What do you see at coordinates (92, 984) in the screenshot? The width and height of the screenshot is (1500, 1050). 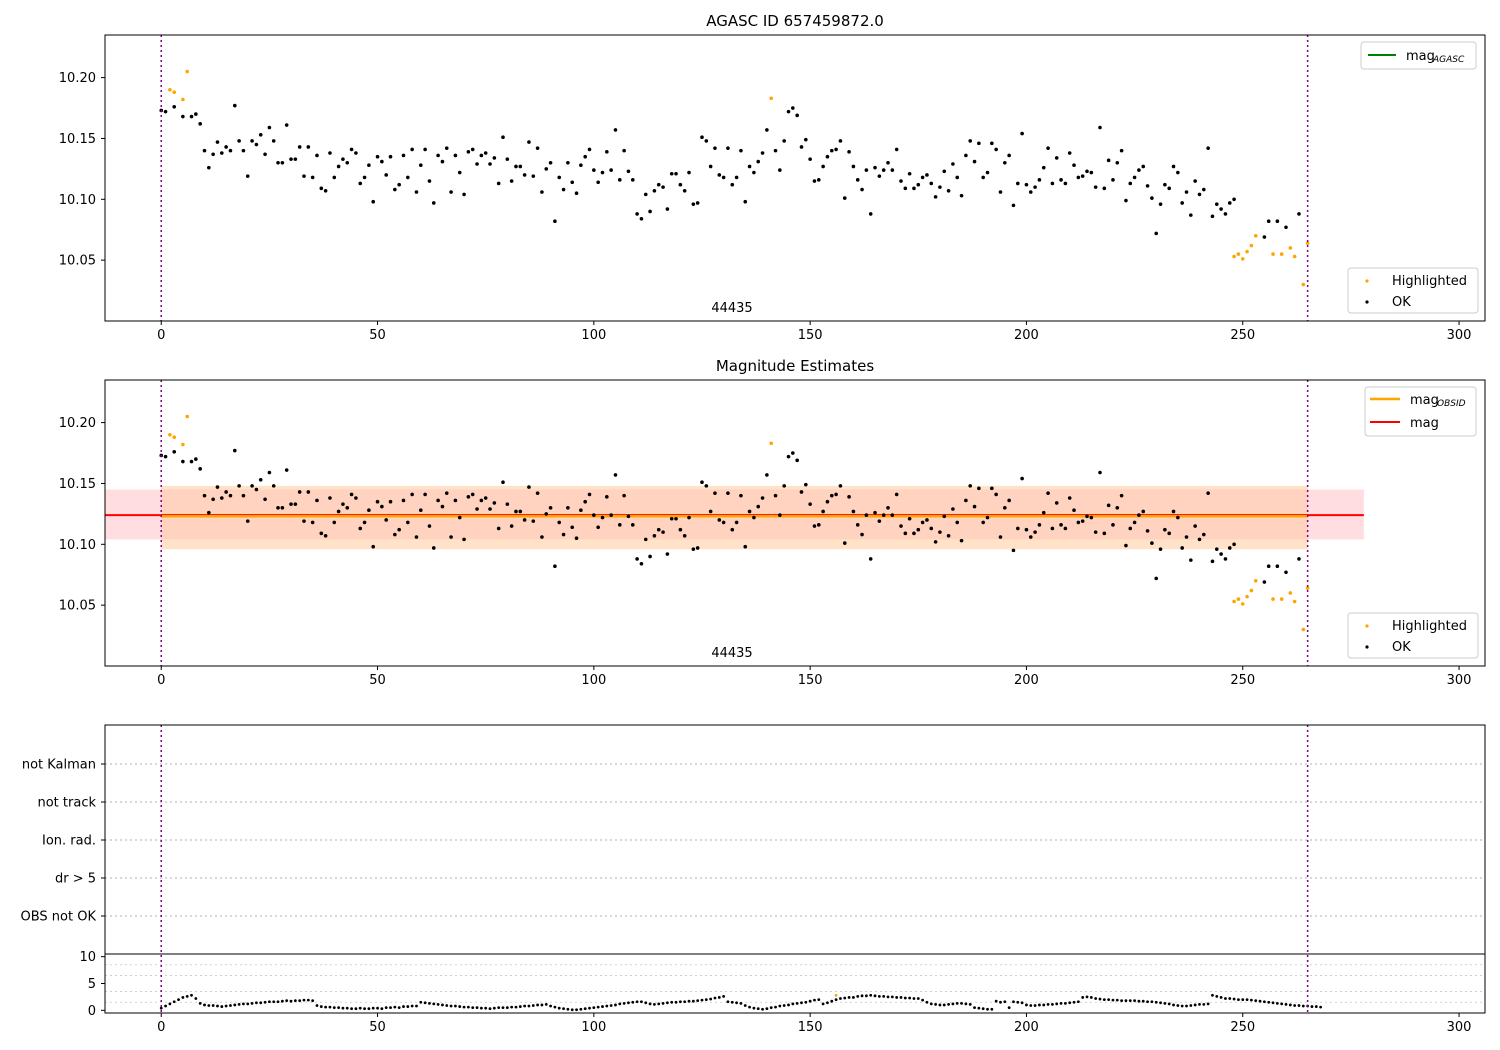 I see `dr-ytick-label: 5` at bounding box center [92, 984].